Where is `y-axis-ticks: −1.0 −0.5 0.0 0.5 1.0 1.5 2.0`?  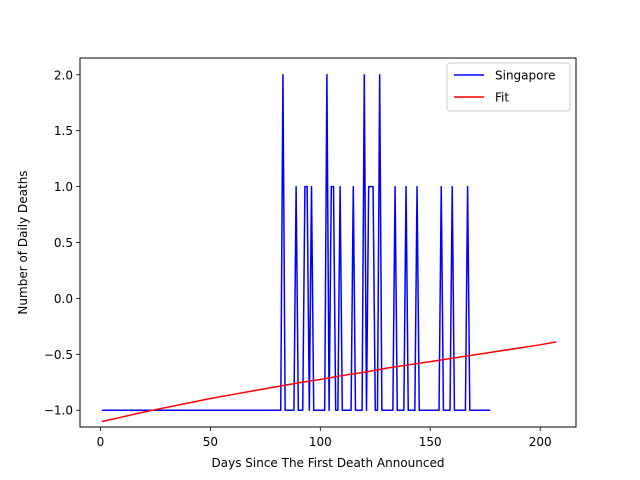
y-axis-ticks: −1.0 −0.5 0.0 0.5 1.0 1.5 2.0 is located at coordinates (62, 243).